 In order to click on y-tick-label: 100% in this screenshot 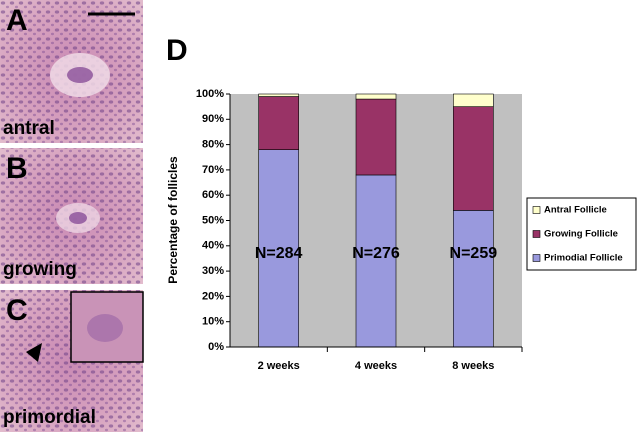, I will do `click(210, 94)`.